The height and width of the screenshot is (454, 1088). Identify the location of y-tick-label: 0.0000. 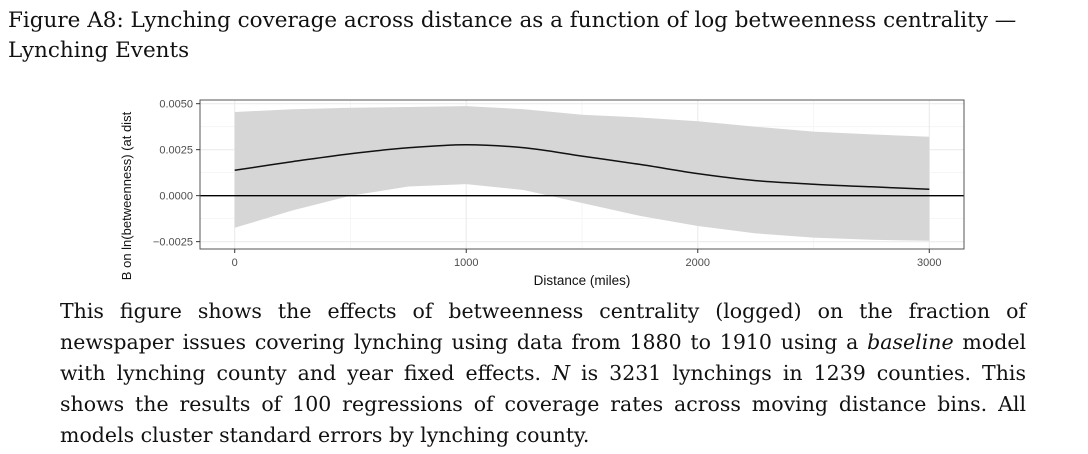
(176, 197).